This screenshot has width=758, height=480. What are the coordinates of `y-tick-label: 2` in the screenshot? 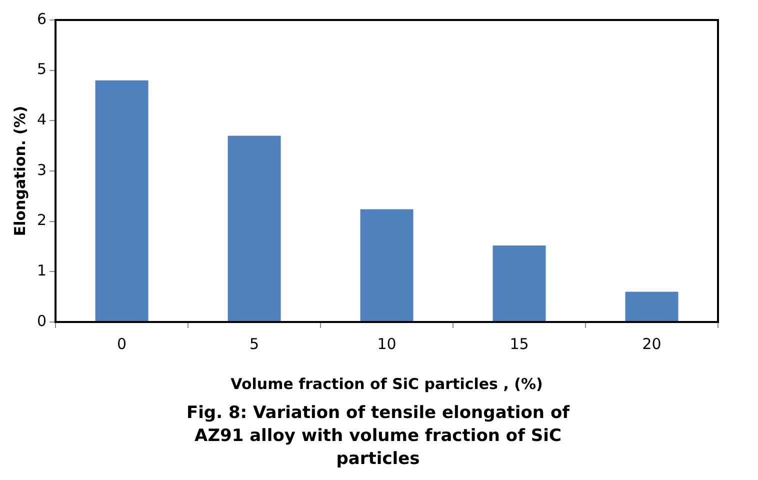 It's located at (41, 220).